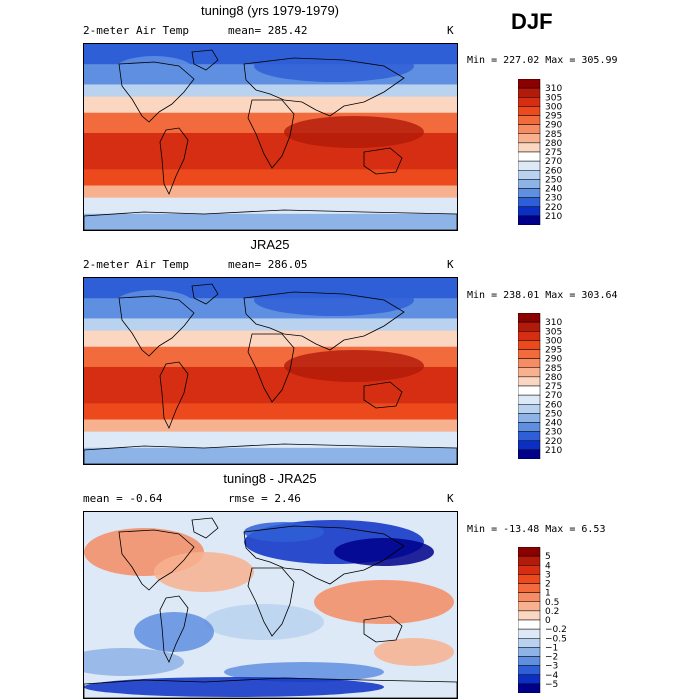 The height and width of the screenshot is (700, 700). What do you see at coordinates (553, 442) in the screenshot?
I see `colorbar-tick-label: 220` at bounding box center [553, 442].